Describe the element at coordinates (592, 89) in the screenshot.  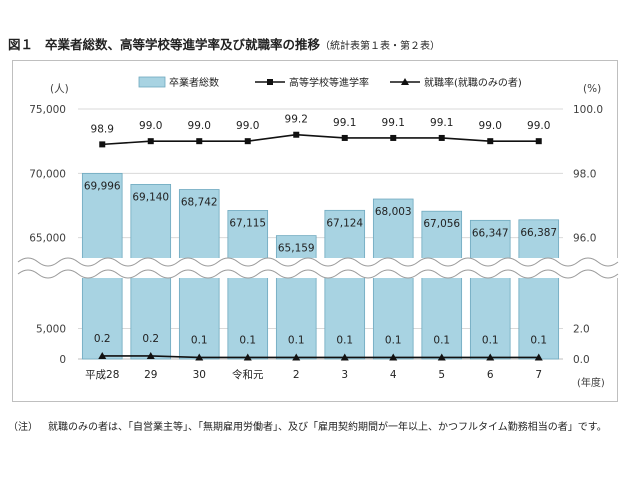
I see `y-right-unit: (%)` at that location.